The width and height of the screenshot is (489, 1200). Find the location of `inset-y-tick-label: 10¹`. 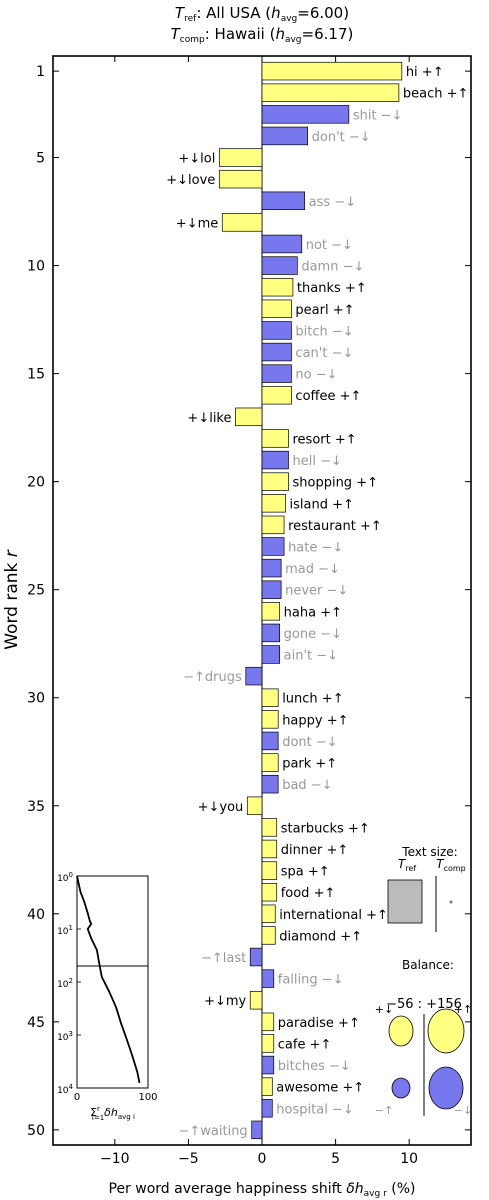

inset-y-tick-label: 10¹ is located at coordinates (65, 930).